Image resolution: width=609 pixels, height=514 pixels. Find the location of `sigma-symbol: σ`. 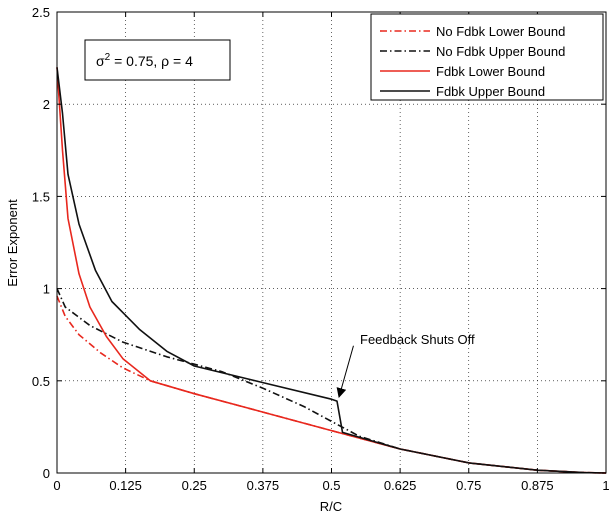

sigma-symbol: σ is located at coordinates (100, 61).